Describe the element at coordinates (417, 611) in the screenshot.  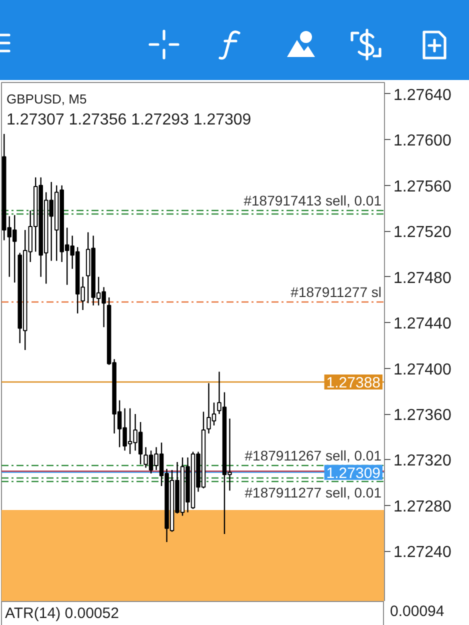
I see `text: 0.00094` at that location.